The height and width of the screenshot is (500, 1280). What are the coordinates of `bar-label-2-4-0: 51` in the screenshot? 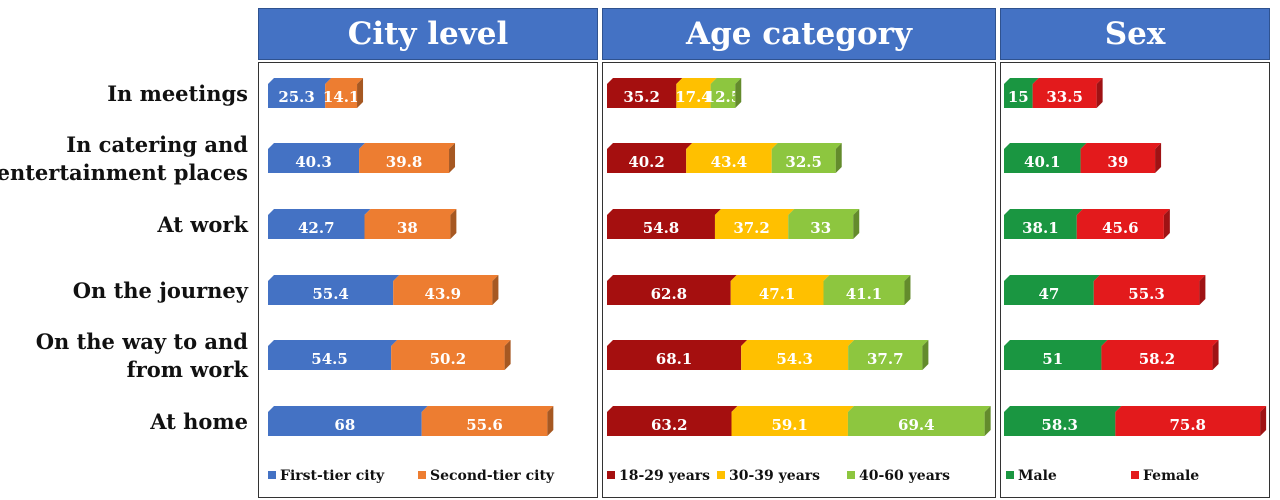 It's located at (1052, 359).